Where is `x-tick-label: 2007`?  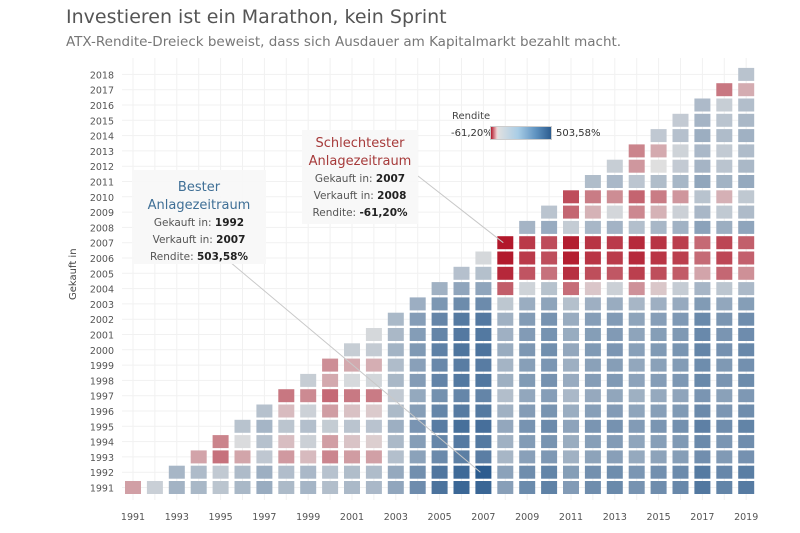 x-tick-label: 2007 is located at coordinates (483, 517).